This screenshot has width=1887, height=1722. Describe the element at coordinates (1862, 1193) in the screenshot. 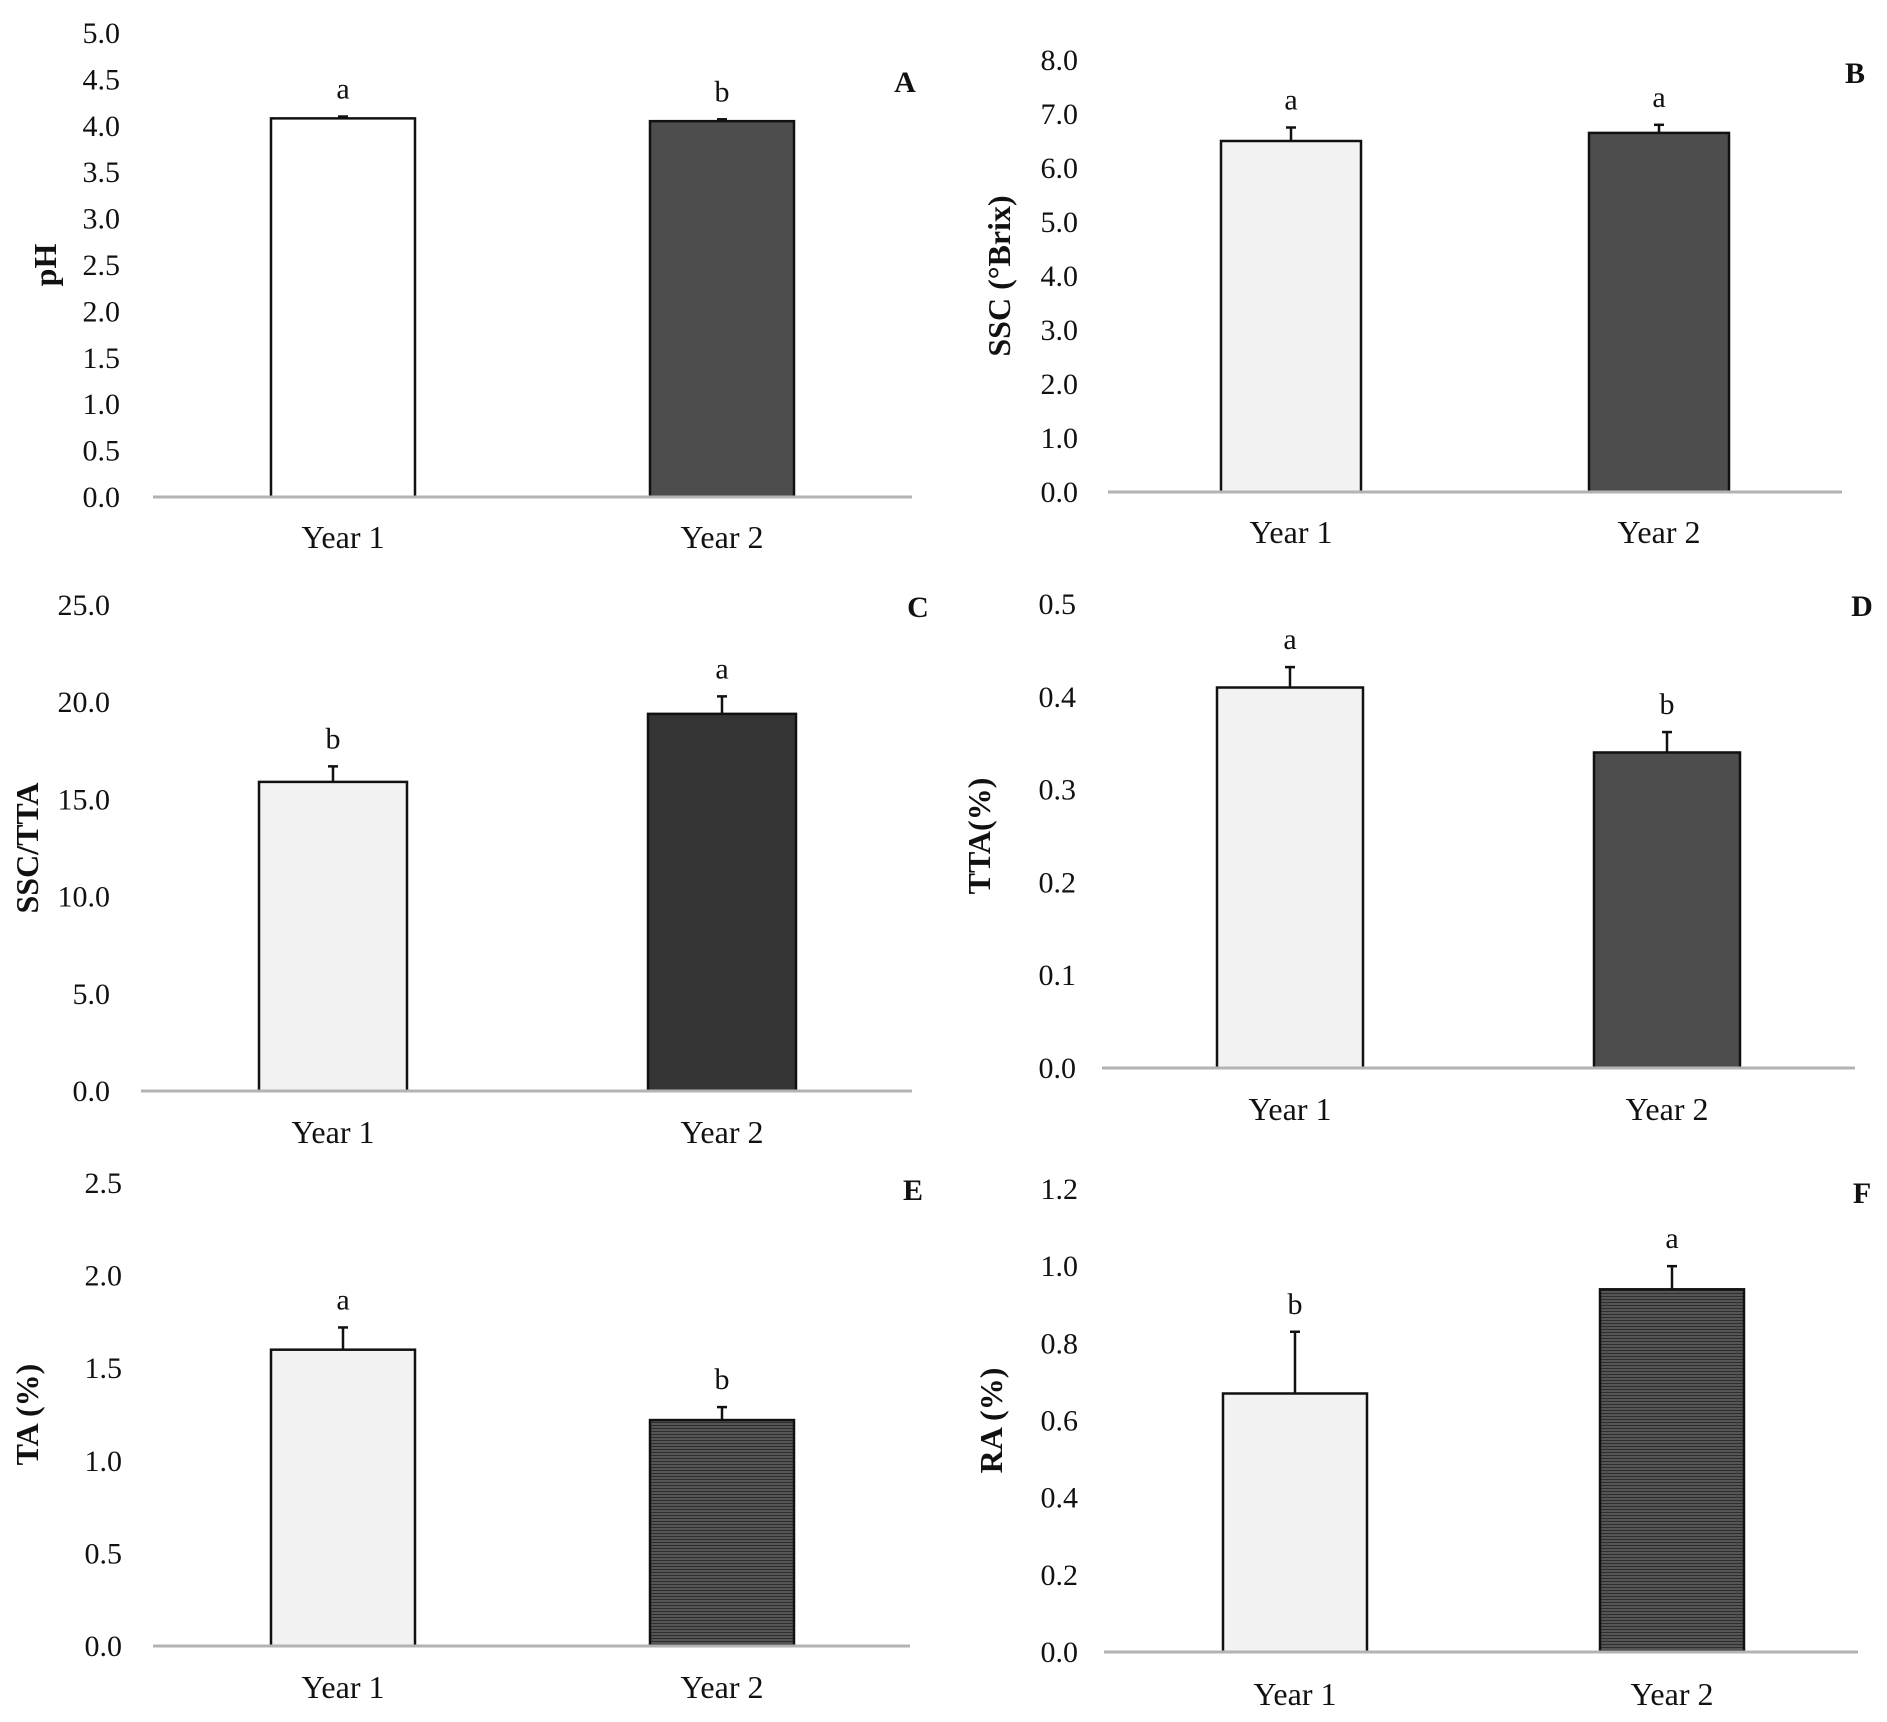

I see `panel-letter: F` at that location.